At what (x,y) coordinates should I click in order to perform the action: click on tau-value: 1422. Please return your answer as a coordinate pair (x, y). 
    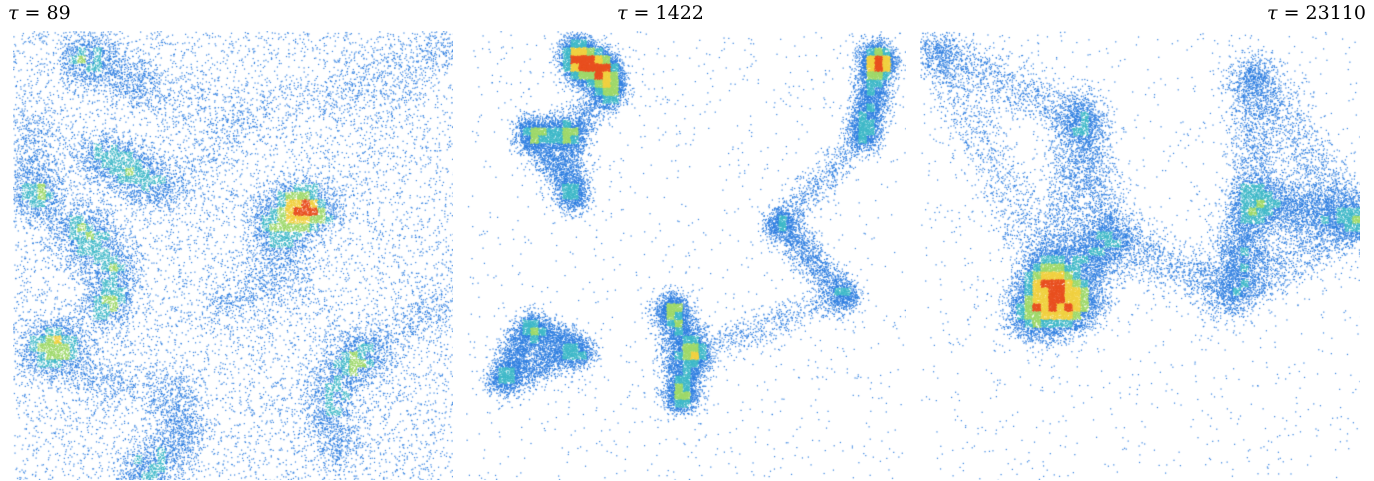
    Looking at the image, I should click on (679, 13).